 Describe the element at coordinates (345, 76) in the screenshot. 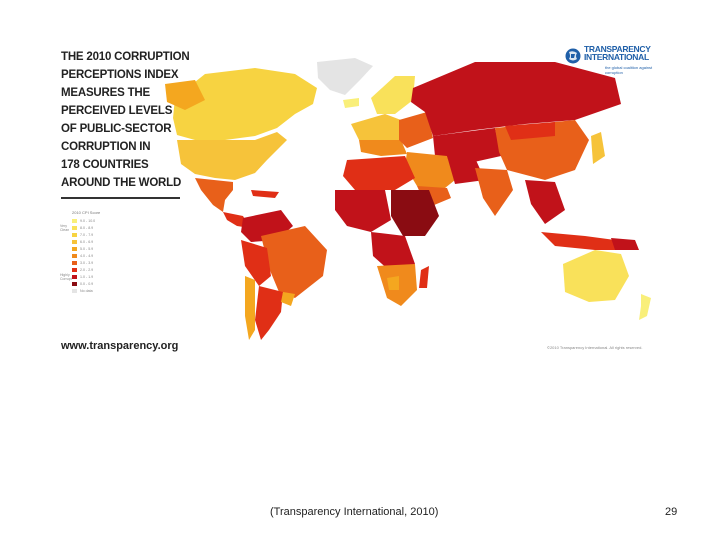

I see `region-greenland` at that location.